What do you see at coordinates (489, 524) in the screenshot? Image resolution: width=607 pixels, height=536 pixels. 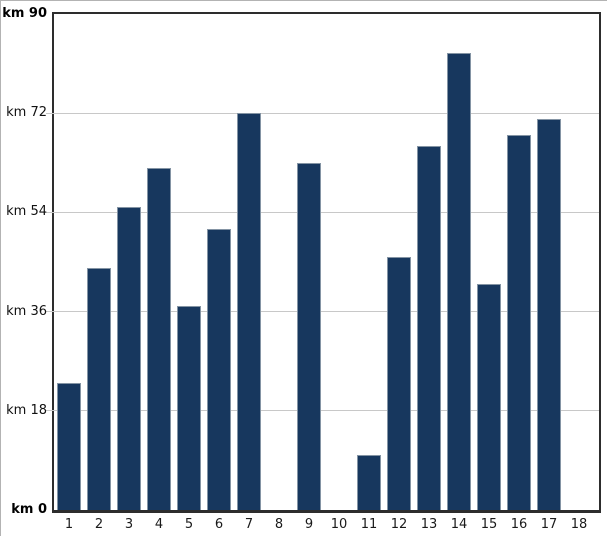 I see `x-axis-label-15: 15` at bounding box center [489, 524].